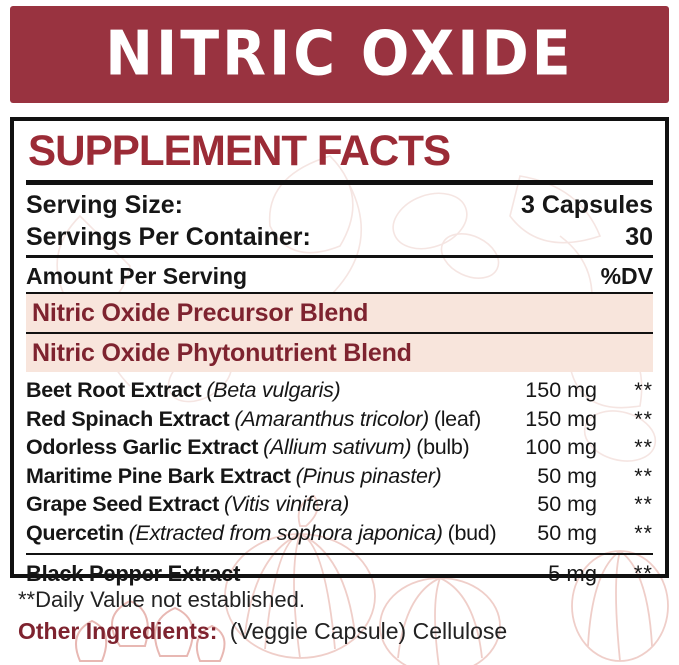  I want to click on ingredient-plant-part: (bud), so click(472, 532).